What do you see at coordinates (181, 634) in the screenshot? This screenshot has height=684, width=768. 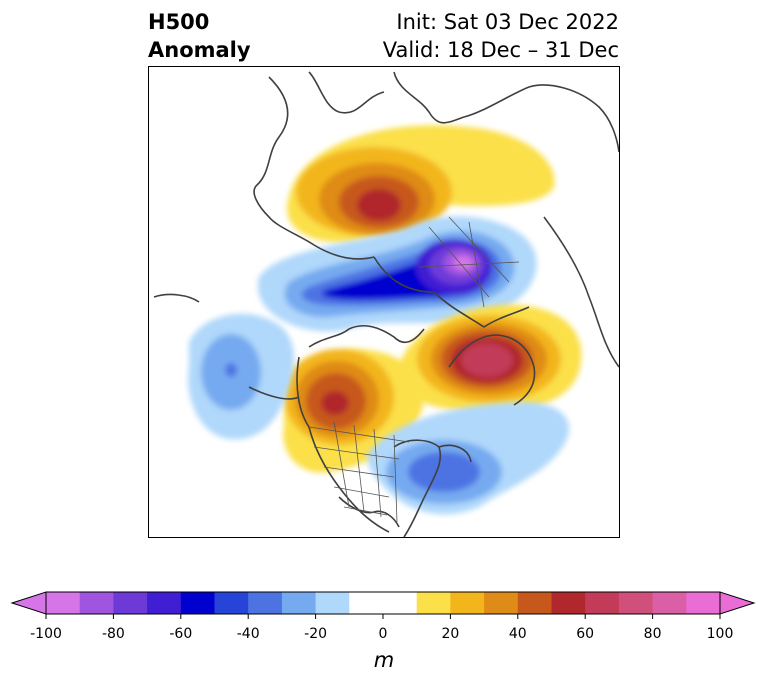 I see `colorbar-tick-label: -60` at bounding box center [181, 634].